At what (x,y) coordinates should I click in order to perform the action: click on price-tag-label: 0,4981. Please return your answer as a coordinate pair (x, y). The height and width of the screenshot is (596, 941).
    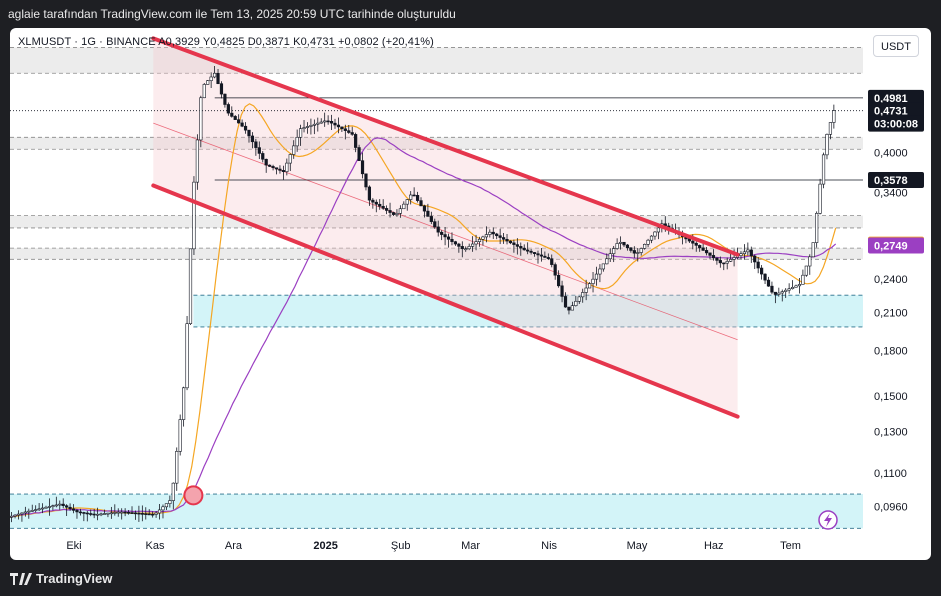
    Looking at the image, I should click on (891, 99).